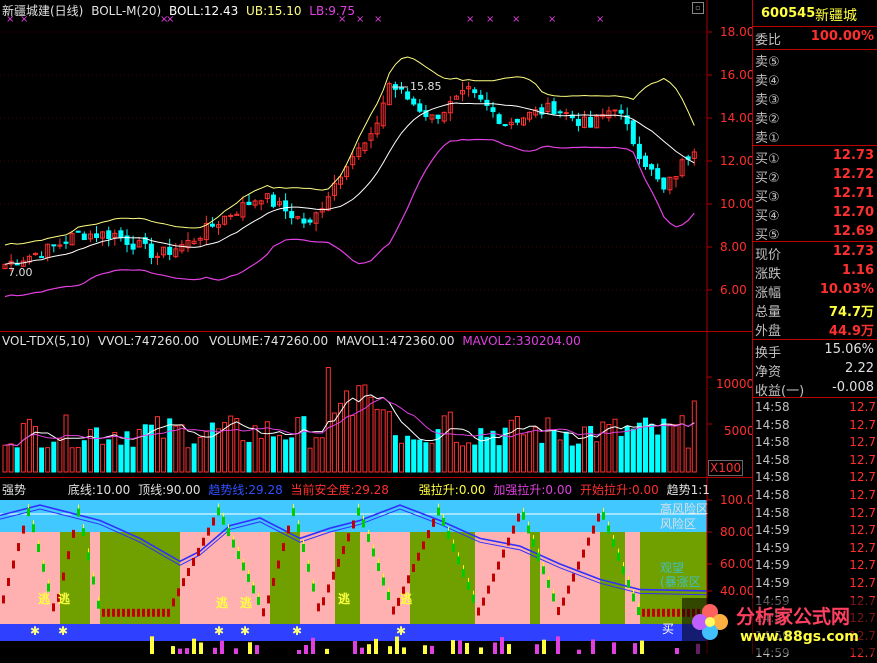 Image resolution: width=877 pixels, height=663 pixels. Describe the element at coordinates (853, 387) in the screenshot. I see `stat2-value: -0.008` at that location.